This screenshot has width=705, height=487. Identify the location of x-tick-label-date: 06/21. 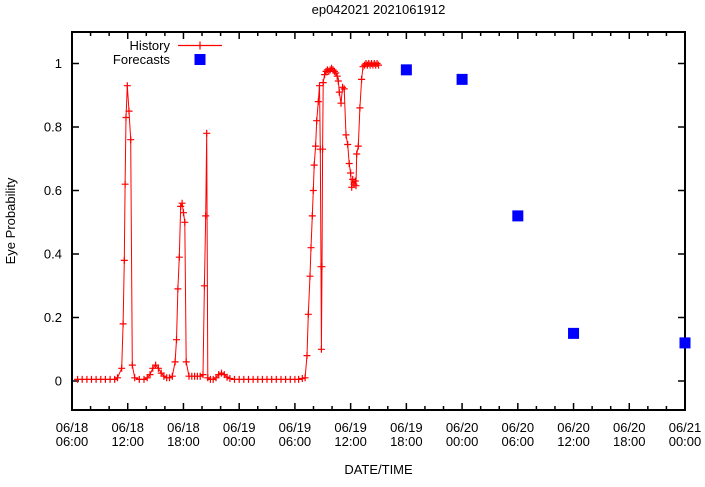
(685, 427).